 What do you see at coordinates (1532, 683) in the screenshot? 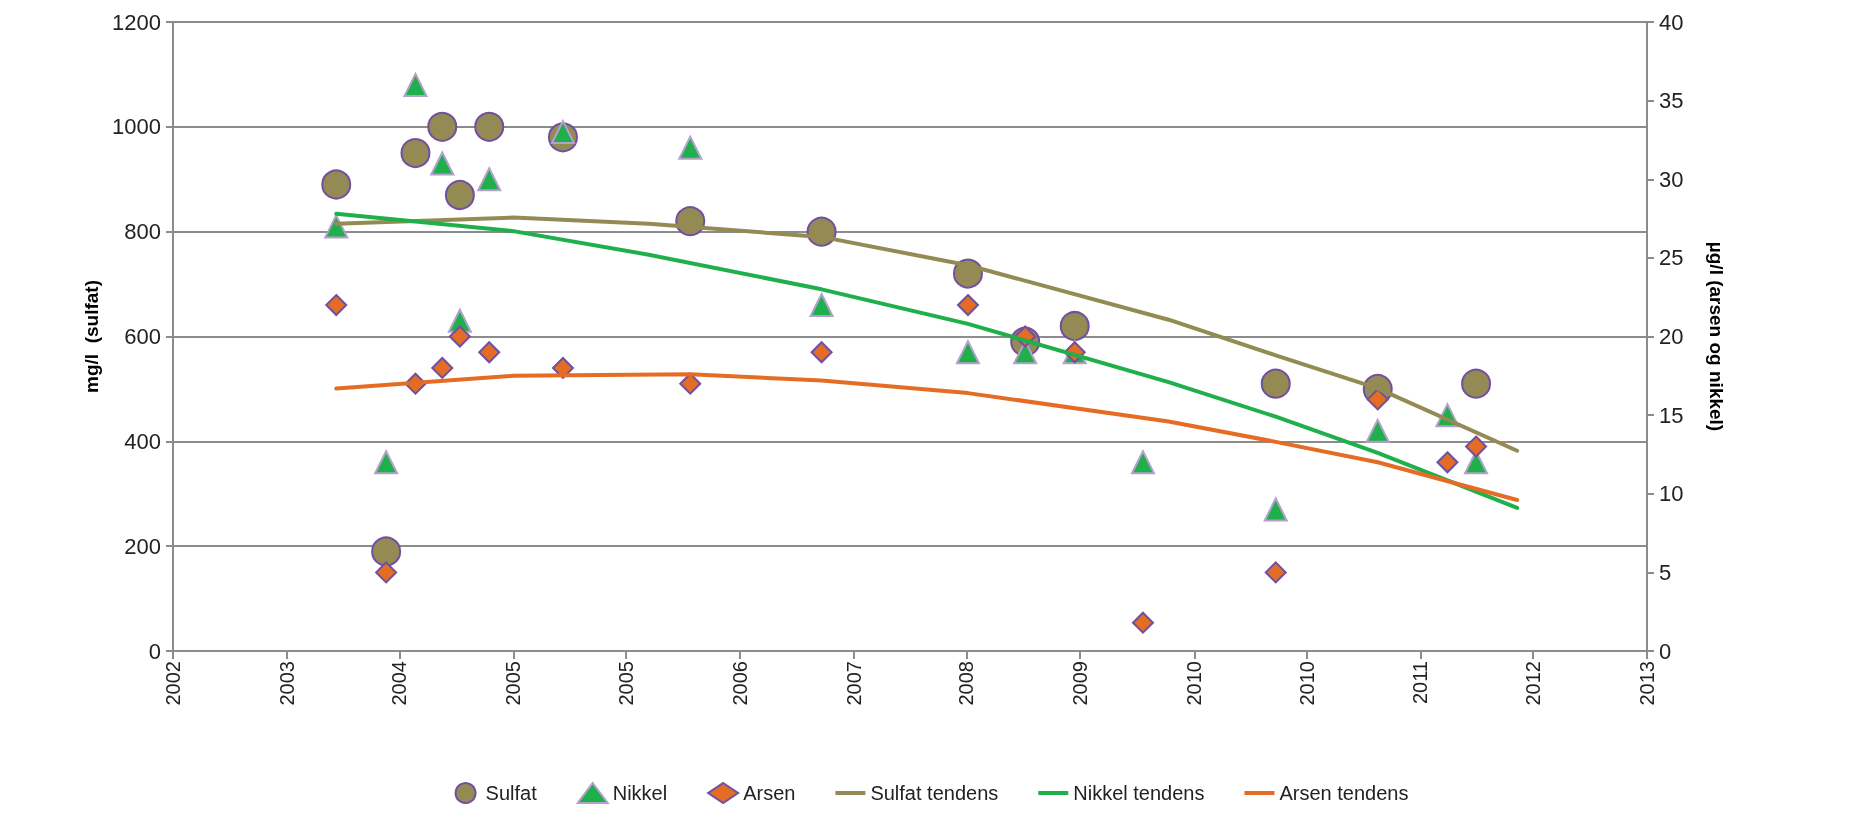
I see `x-tick-label: 2012` at bounding box center [1532, 683].